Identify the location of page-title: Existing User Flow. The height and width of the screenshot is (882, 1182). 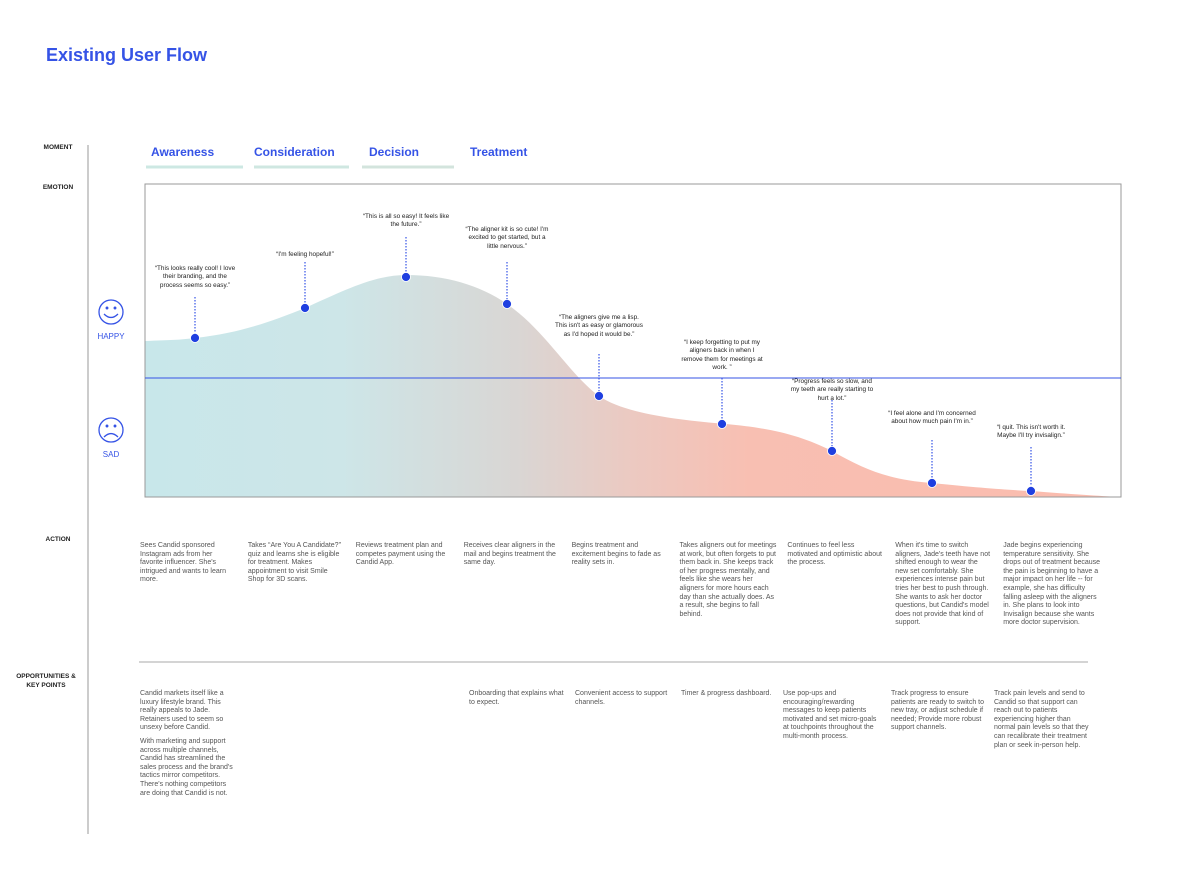
(127, 55).